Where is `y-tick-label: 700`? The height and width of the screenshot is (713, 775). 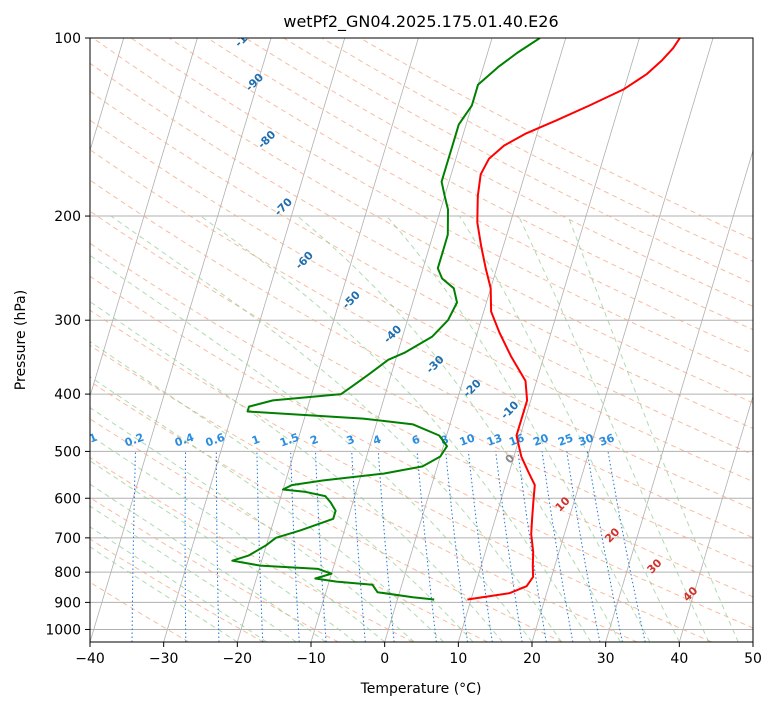 y-tick-label: 700 is located at coordinates (67, 539).